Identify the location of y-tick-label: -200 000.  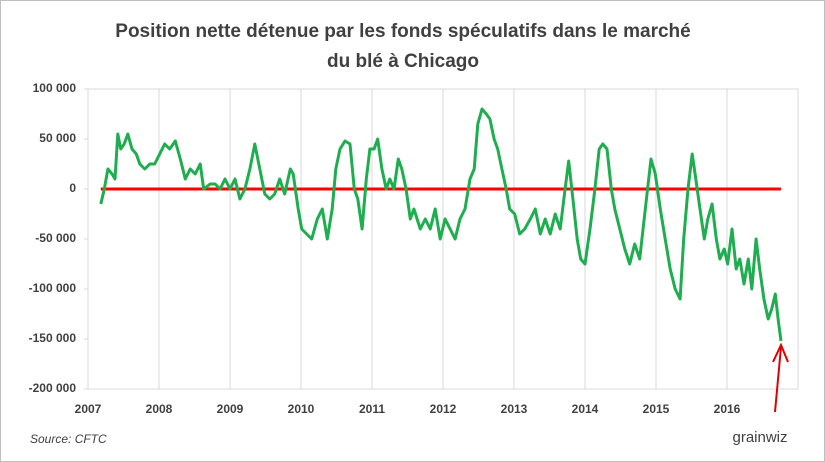
(53, 388).